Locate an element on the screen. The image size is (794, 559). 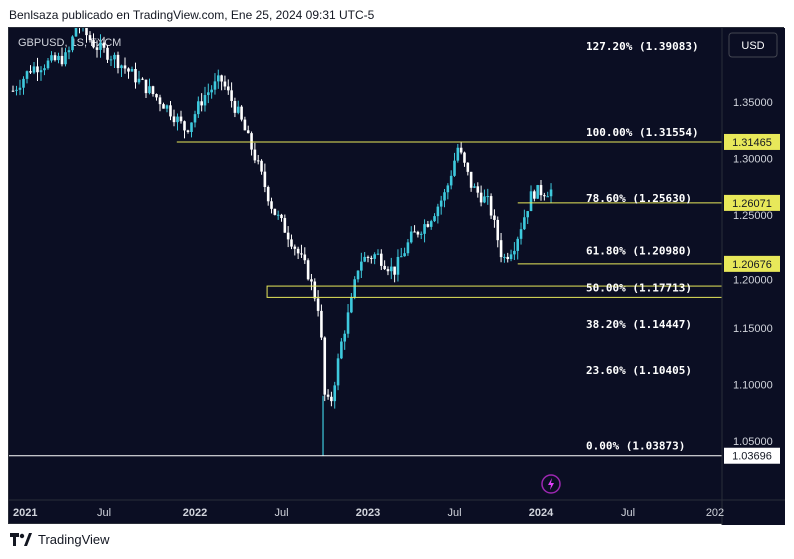
lightning-bolt-icon is located at coordinates (551, 484).